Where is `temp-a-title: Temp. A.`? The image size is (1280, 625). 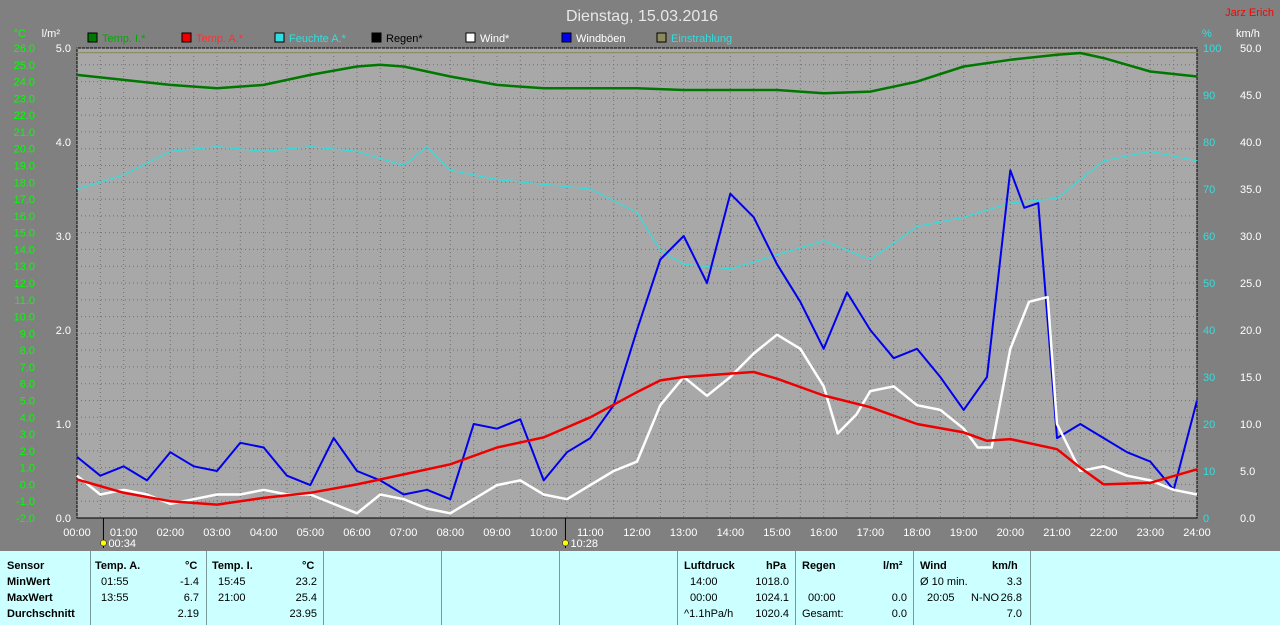 temp-a-title: Temp. A. is located at coordinates (118, 566).